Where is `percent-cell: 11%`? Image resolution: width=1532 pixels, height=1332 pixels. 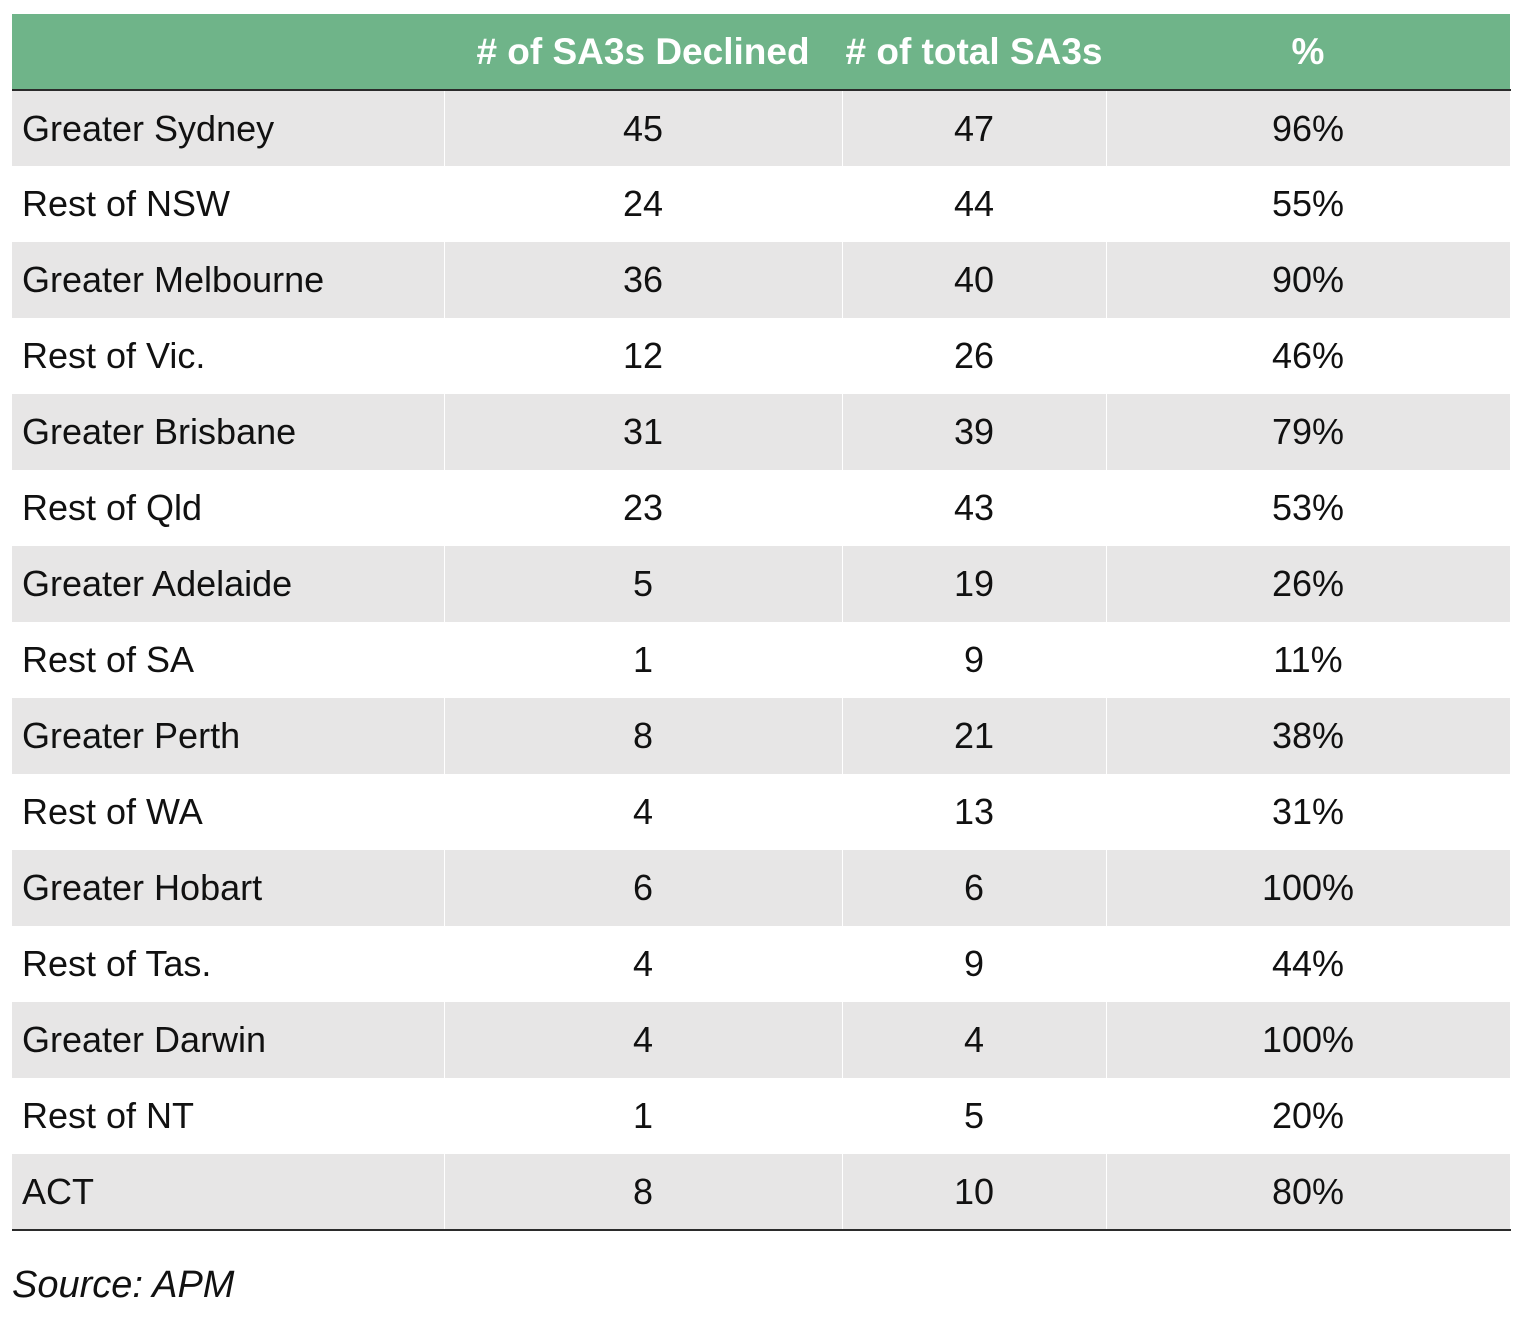 percent-cell: 11% is located at coordinates (1308, 660).